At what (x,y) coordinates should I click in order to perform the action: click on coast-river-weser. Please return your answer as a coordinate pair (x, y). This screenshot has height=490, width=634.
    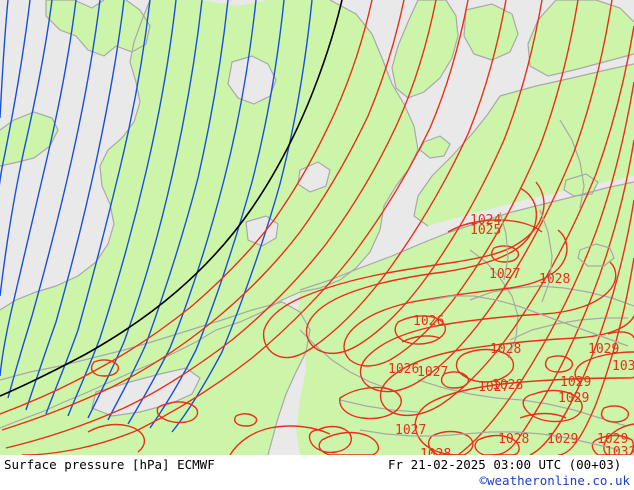
    Looking at the image, I should click on (546, 256).